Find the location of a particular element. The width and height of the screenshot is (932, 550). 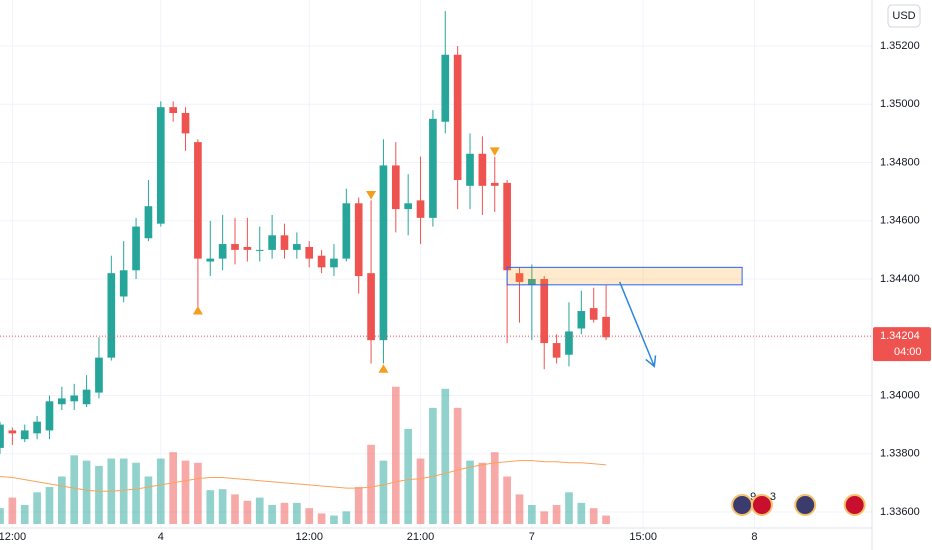

currency-label: USD is located at coordinates (903, 16).